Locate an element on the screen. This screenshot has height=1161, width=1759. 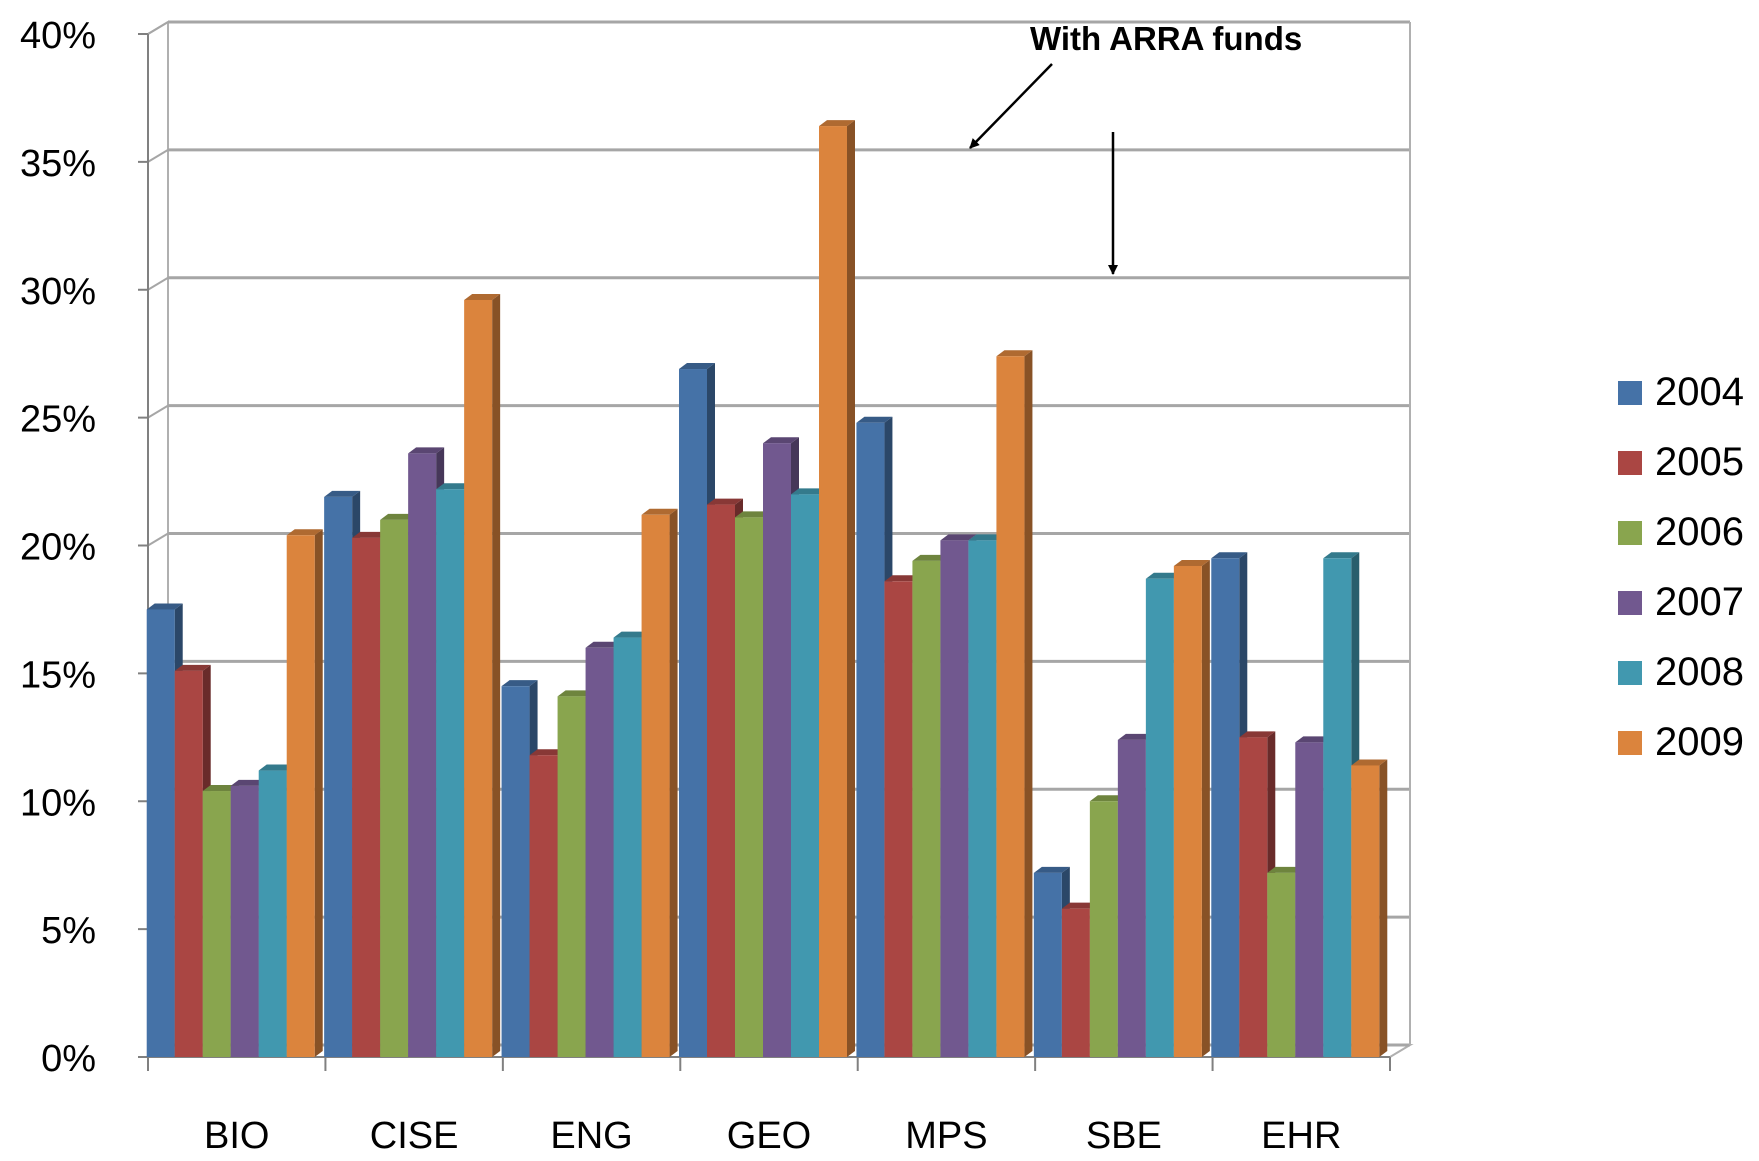
y-axis-tick-labels: 0% 5% 10% 15% 20% 25% 30% 35% 40% is located at coordinates (58, 547).